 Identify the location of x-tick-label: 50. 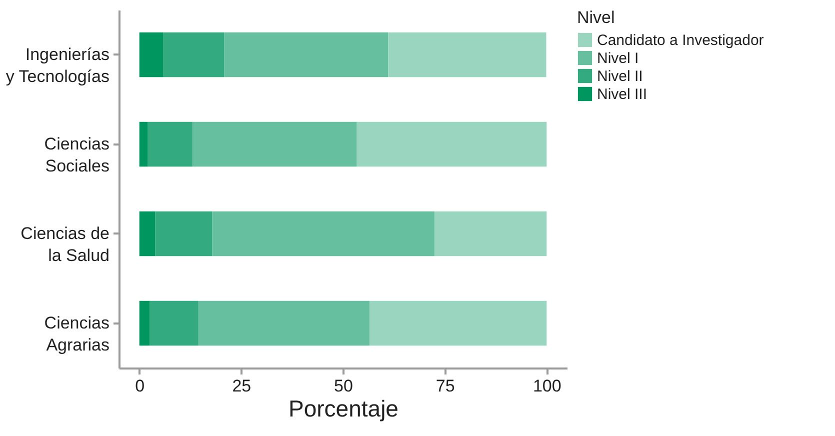
(343, 386).